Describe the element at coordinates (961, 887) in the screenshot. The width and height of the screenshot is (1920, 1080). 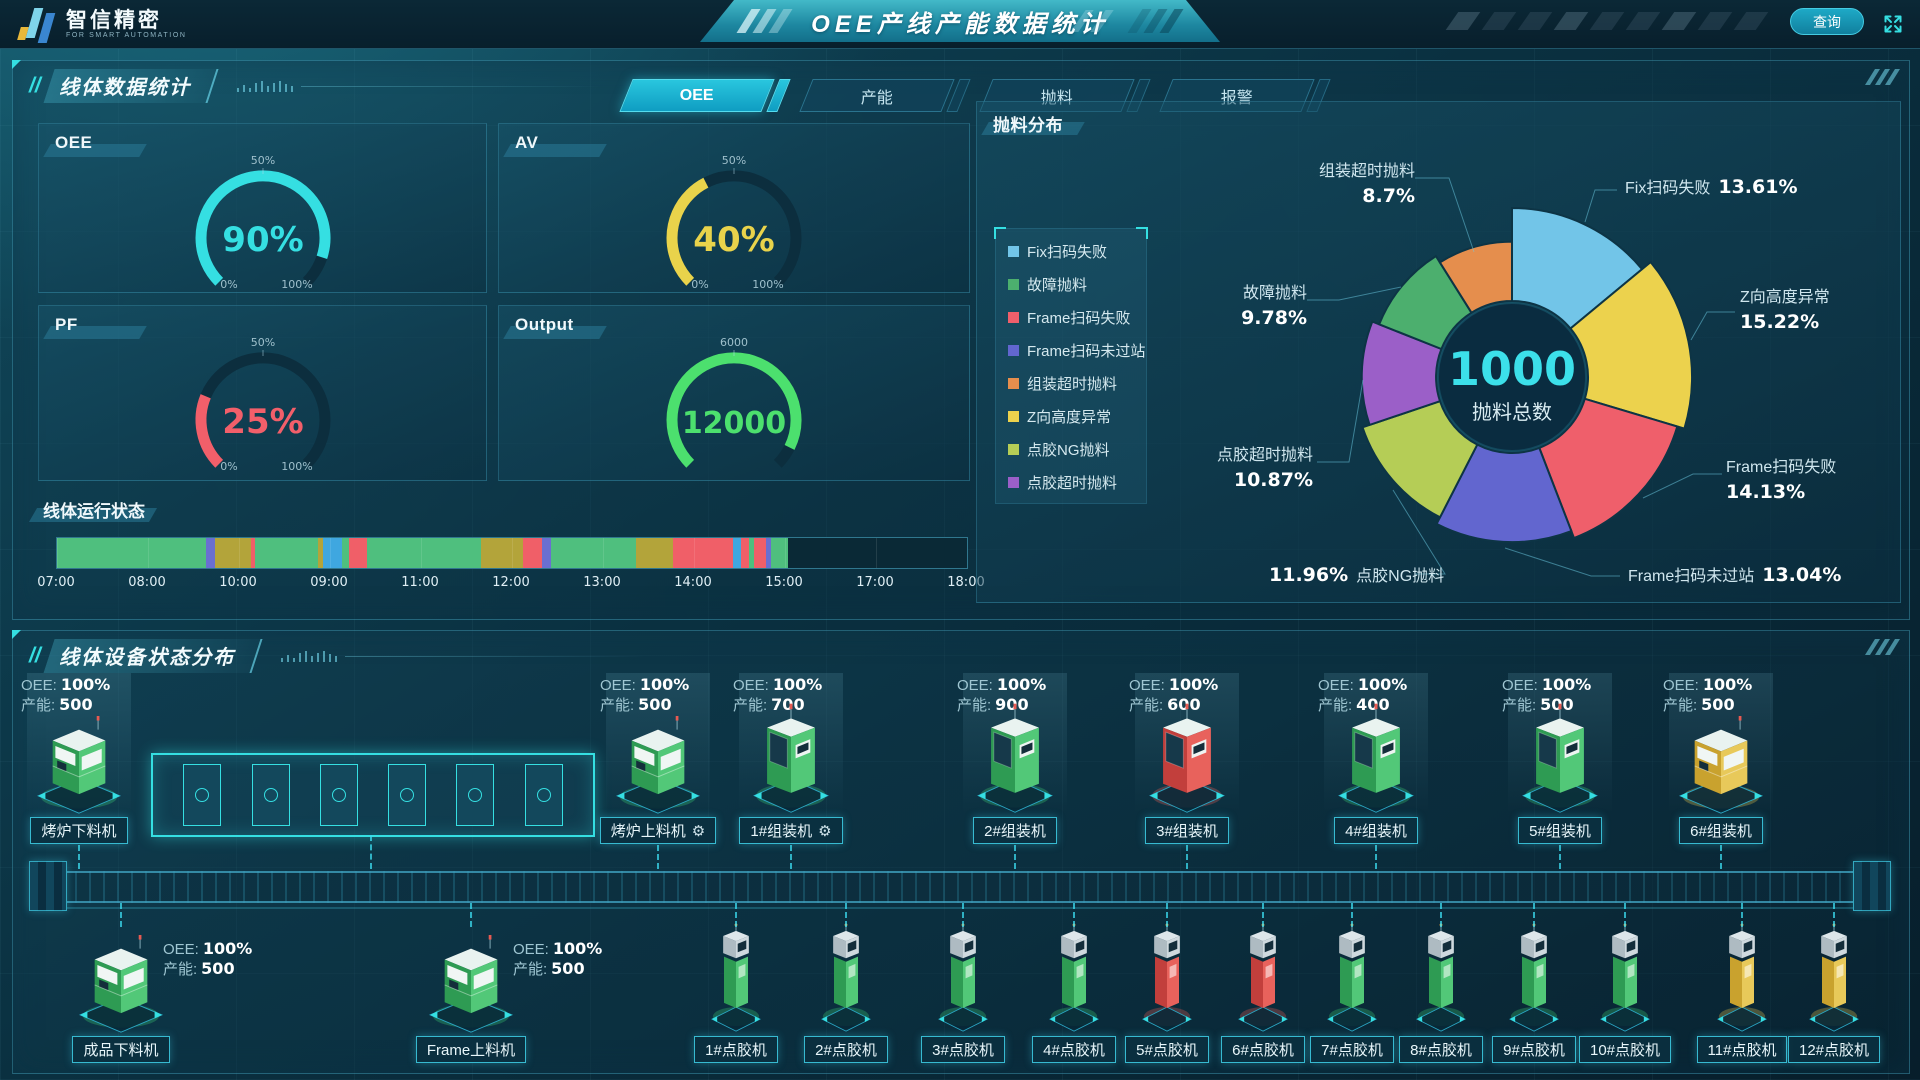
I see `conveyor-rail` at that location.